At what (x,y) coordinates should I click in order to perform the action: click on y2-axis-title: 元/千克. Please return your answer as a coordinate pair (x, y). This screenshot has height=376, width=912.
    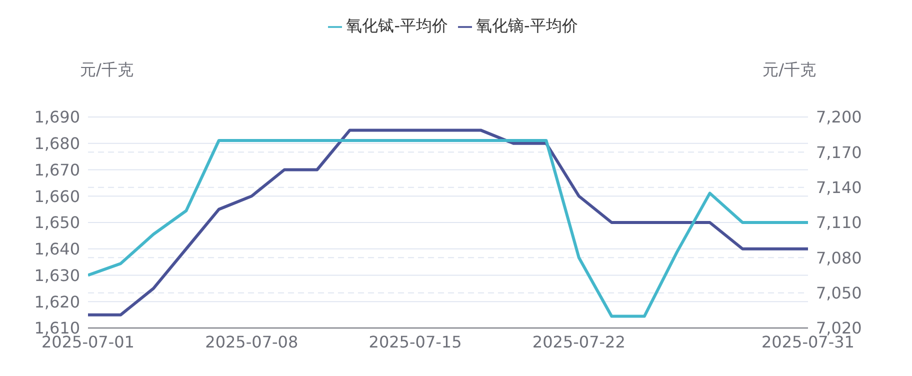
    Looking at the image, I should click on (789, 70).